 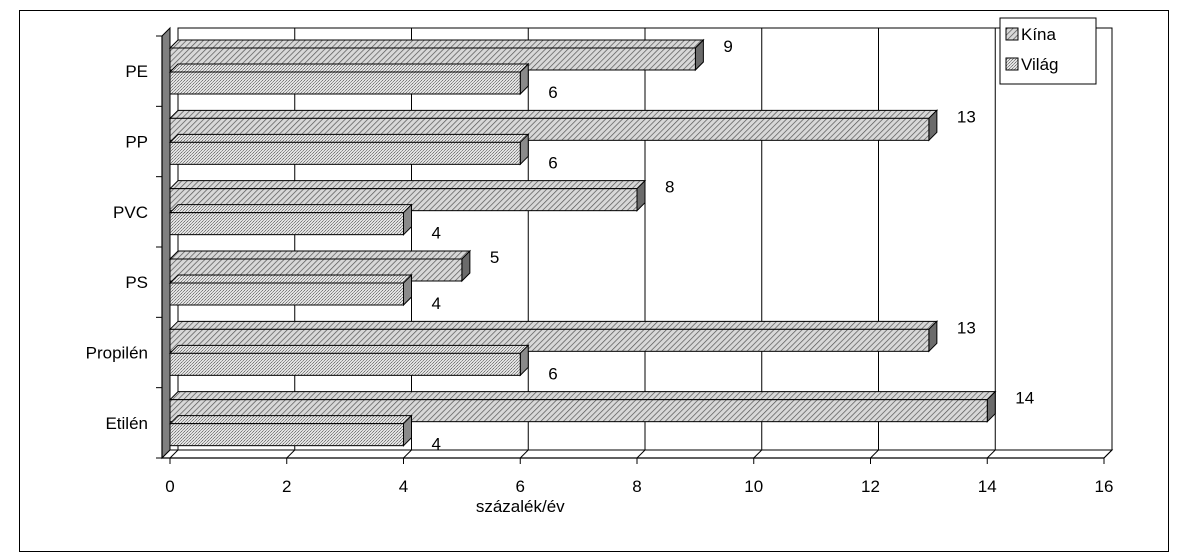 I want to click on data-label: 9, so click(x=727, y=46).